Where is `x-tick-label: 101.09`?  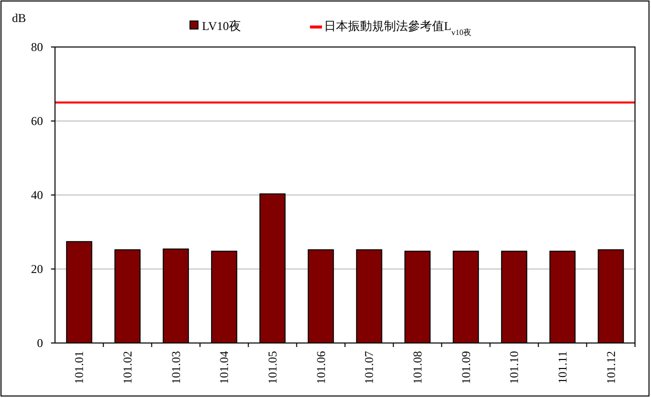 x-tick-label: 101.09 is located at coordinates (465, 367).